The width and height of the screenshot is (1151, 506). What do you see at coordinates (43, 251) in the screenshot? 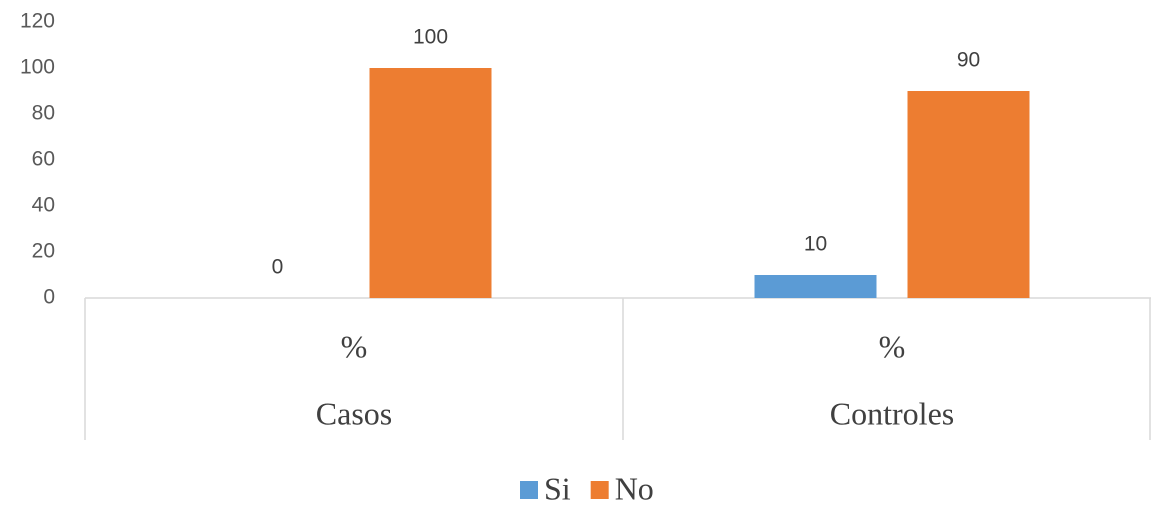
I see `y-tick-label: 20` at bounding box center [43, 251].